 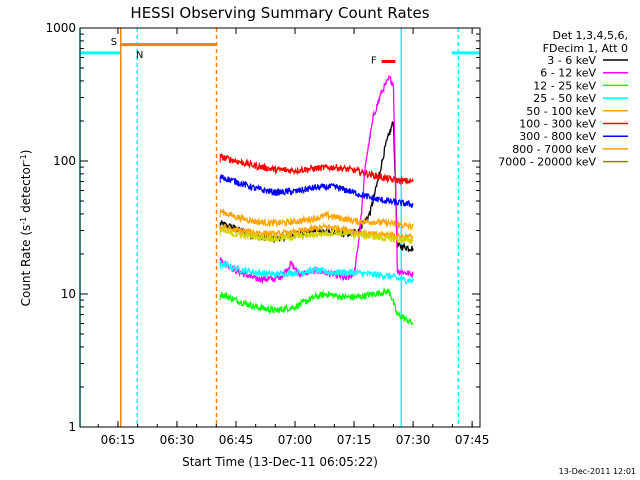 I want to click on chart-title: HESSI Observing Summary Count Rates, so click(x=279, y=13).